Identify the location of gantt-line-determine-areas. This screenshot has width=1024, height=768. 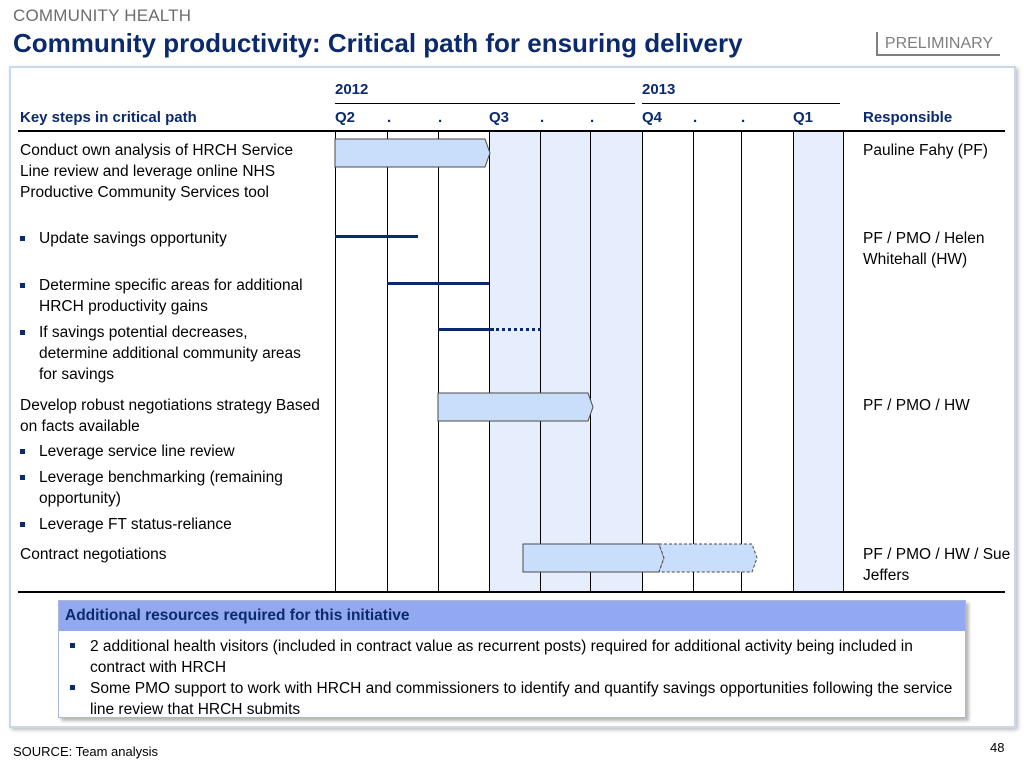
(438, 283).